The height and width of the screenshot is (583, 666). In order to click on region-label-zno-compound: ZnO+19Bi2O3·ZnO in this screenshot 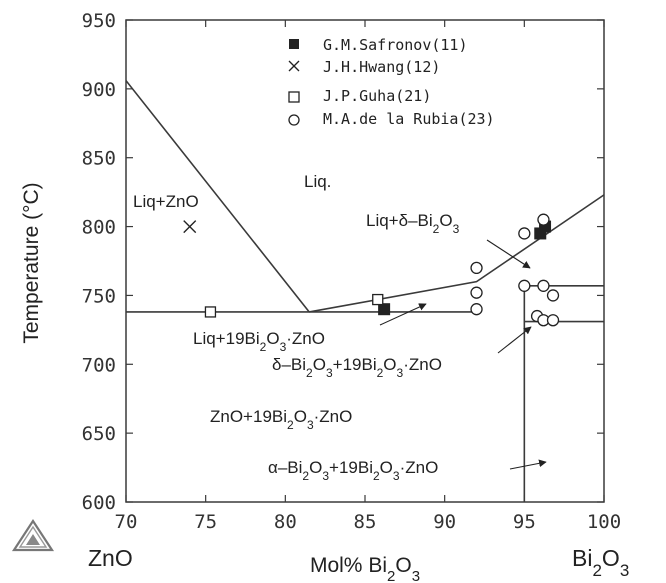, I will do `click(281, 419)`.